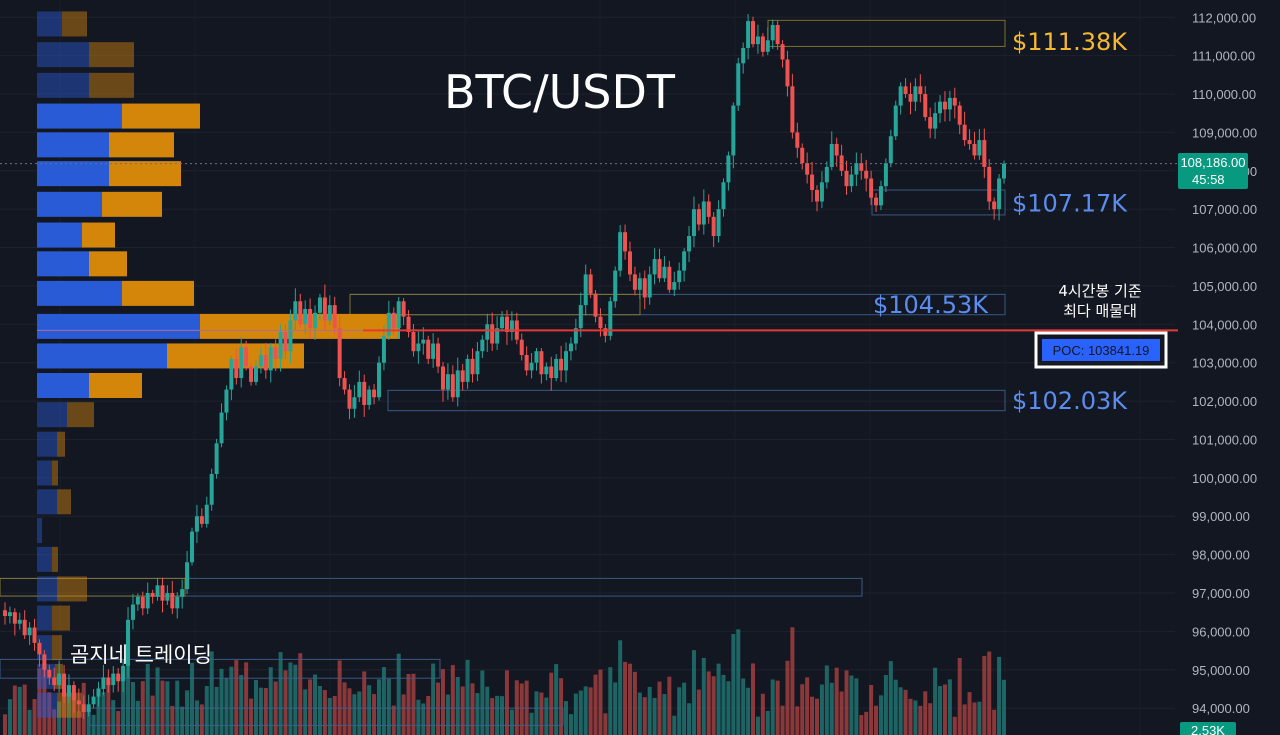 The width and height of the screenshot is (1280, 735). Describe the element at coordinates (1000, 221) in the screenshot. I see `level-labels: $111.38K $107.17K $104.53K $102.03K` at that location.